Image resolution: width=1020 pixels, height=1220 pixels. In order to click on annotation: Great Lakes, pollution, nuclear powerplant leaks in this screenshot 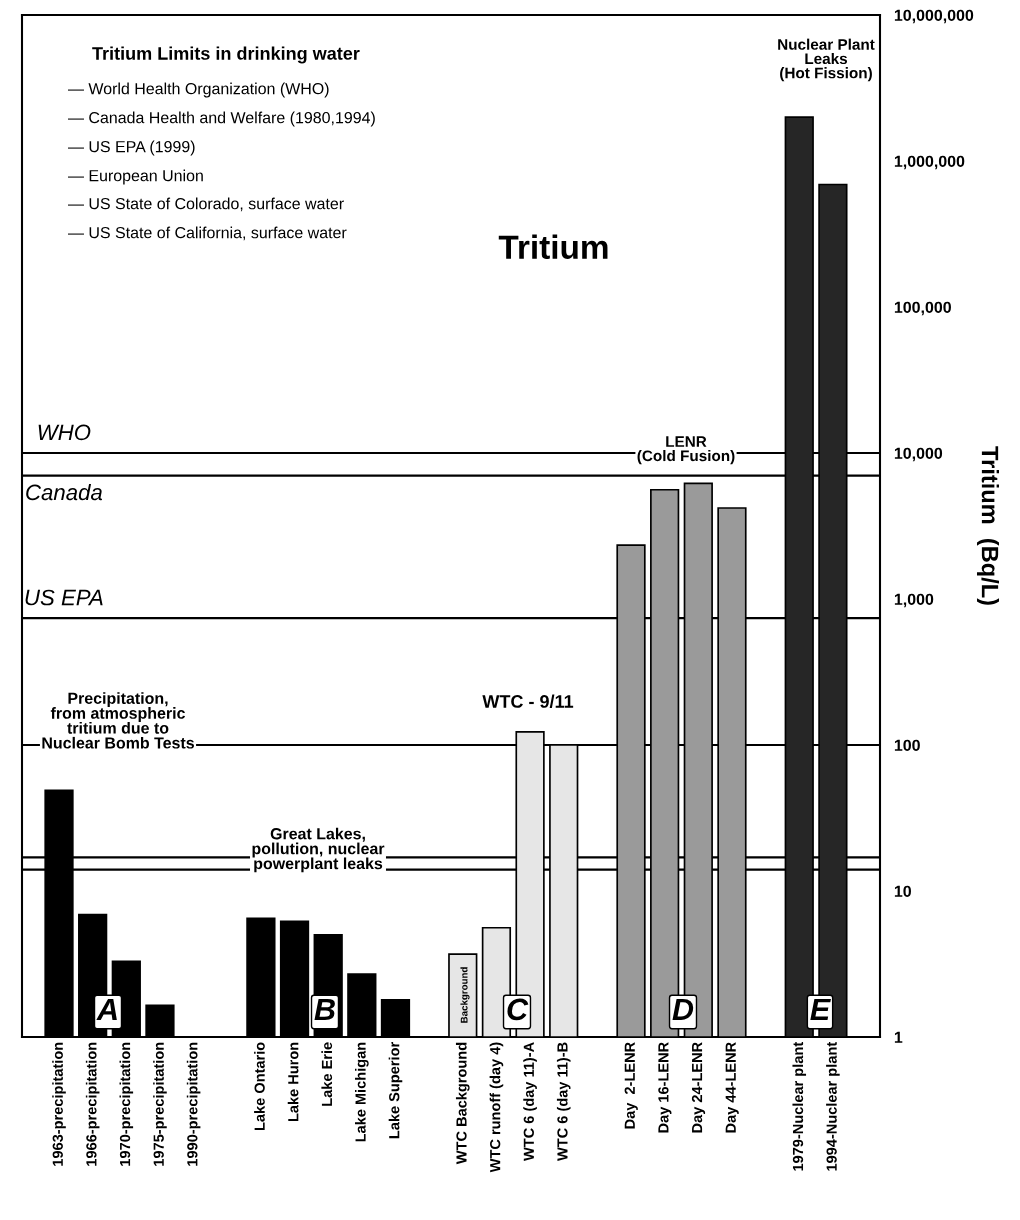, I will do `click(318, 850)`.